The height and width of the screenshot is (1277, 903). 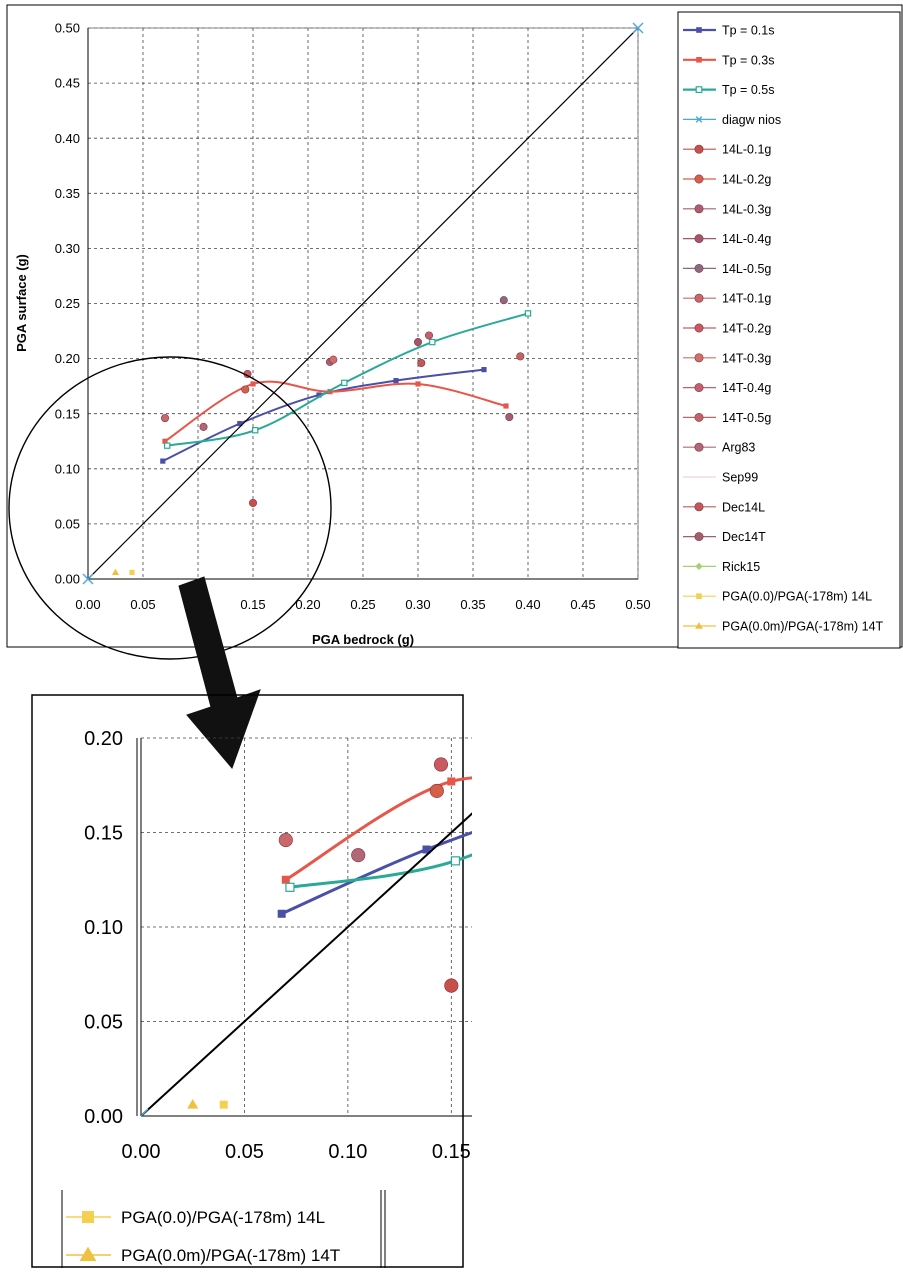 What do you see at coordinates (797, 597) in the screenshot?
I see `legend-label: PGA(0.0)/PGA(-178m) 14L` at bounding box center [797, 597].